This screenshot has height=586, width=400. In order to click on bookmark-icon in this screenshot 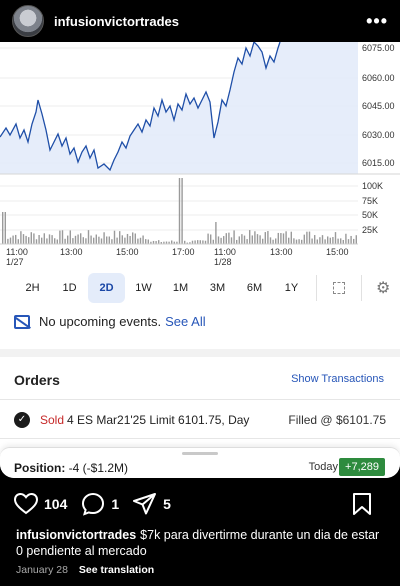, I will do `click(362, 504)`.